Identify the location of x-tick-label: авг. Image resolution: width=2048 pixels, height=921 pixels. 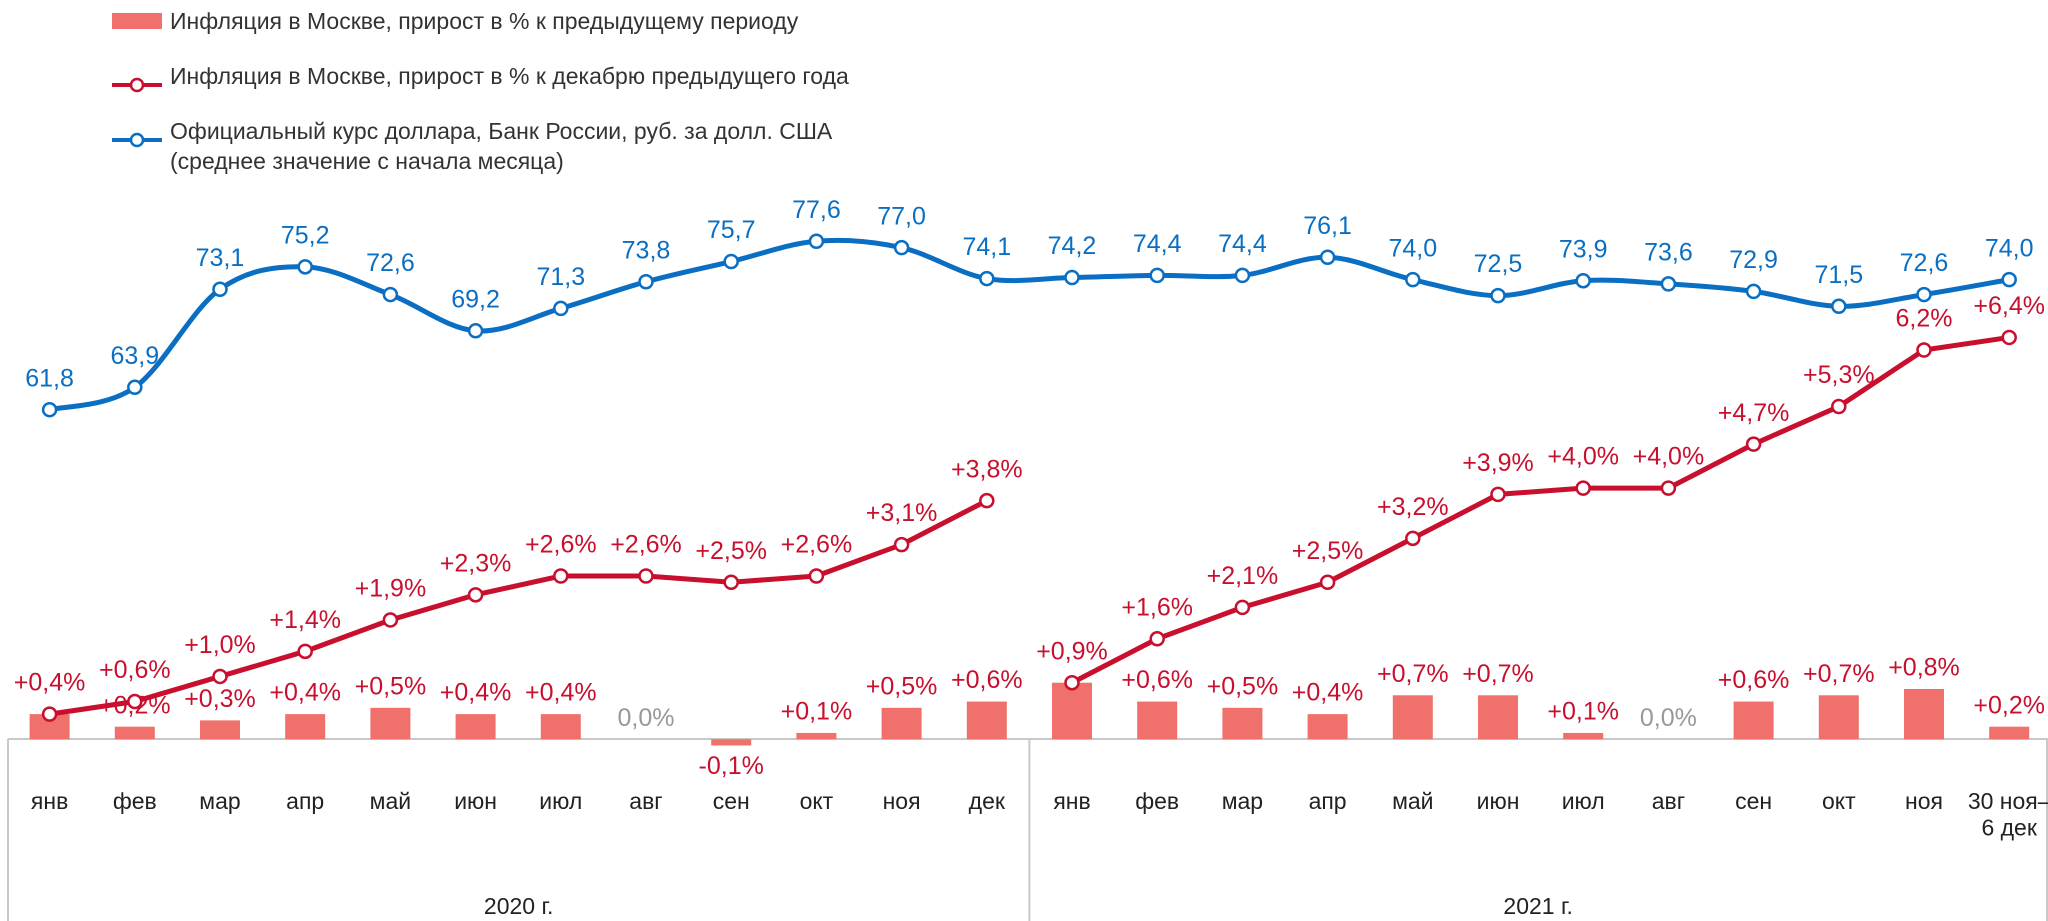
(1668, 801).